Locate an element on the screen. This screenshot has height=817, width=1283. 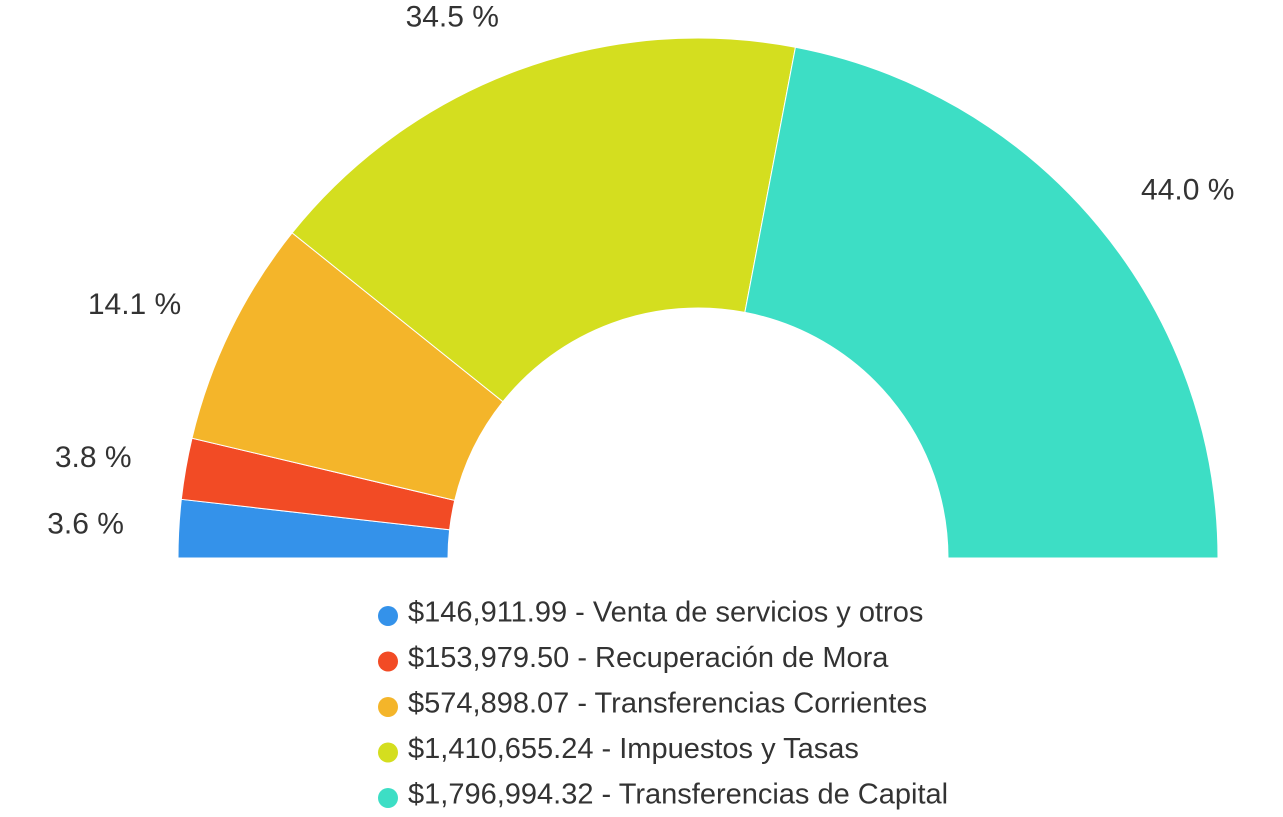
slice-label: 34.5 % is located at coordinates (452, 16).